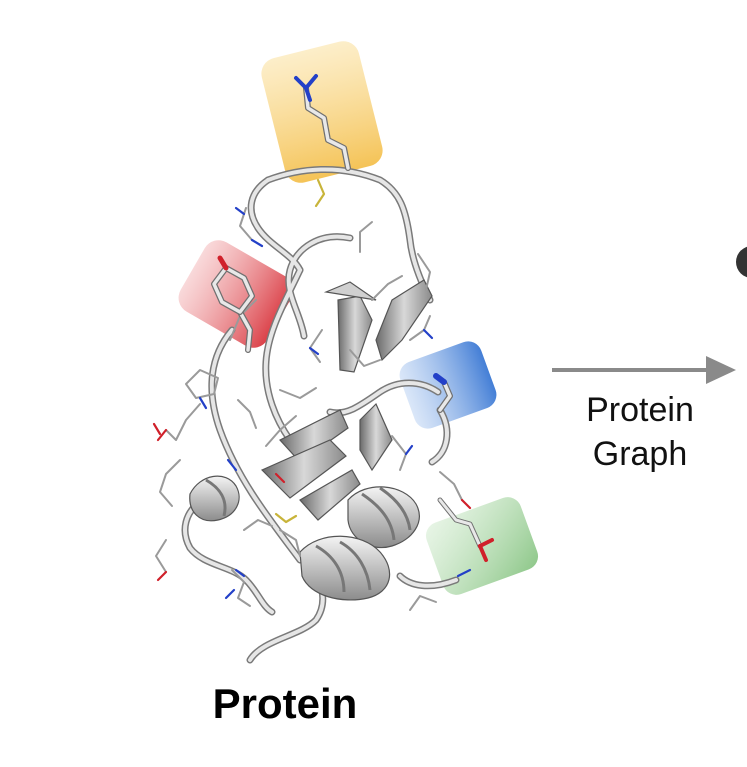 This screenshot has height=767, width=747. What do you see at coordinates (346, 400) in the screenshot?
I see `beta-sheets` at bounding box center [346, 400].